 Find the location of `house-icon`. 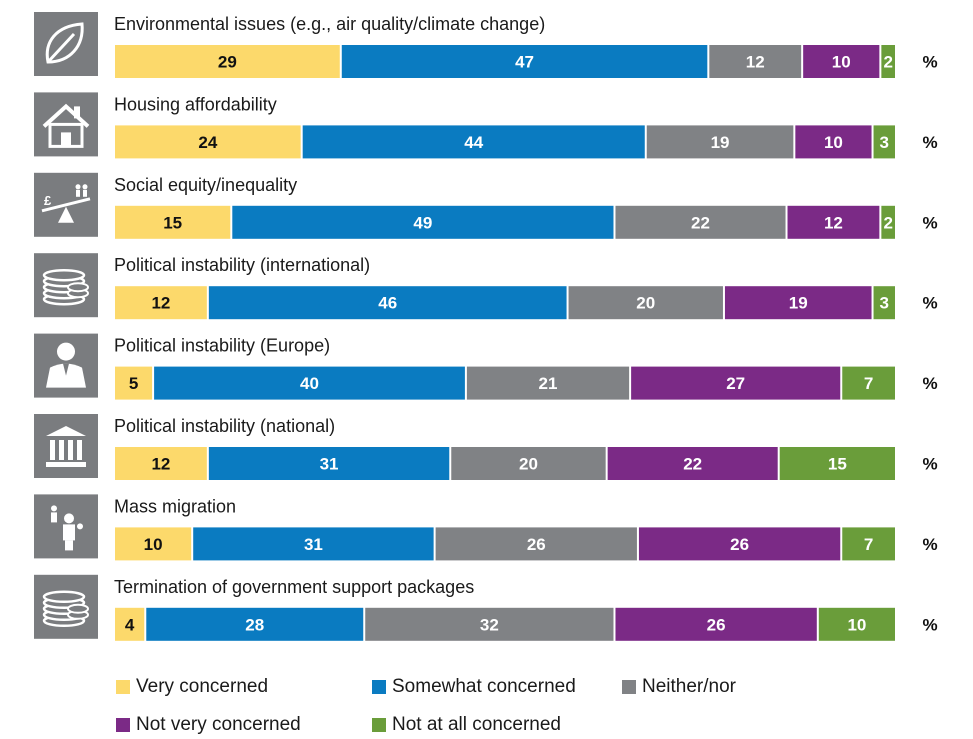

house-icon is located at coordinates (66, 124).